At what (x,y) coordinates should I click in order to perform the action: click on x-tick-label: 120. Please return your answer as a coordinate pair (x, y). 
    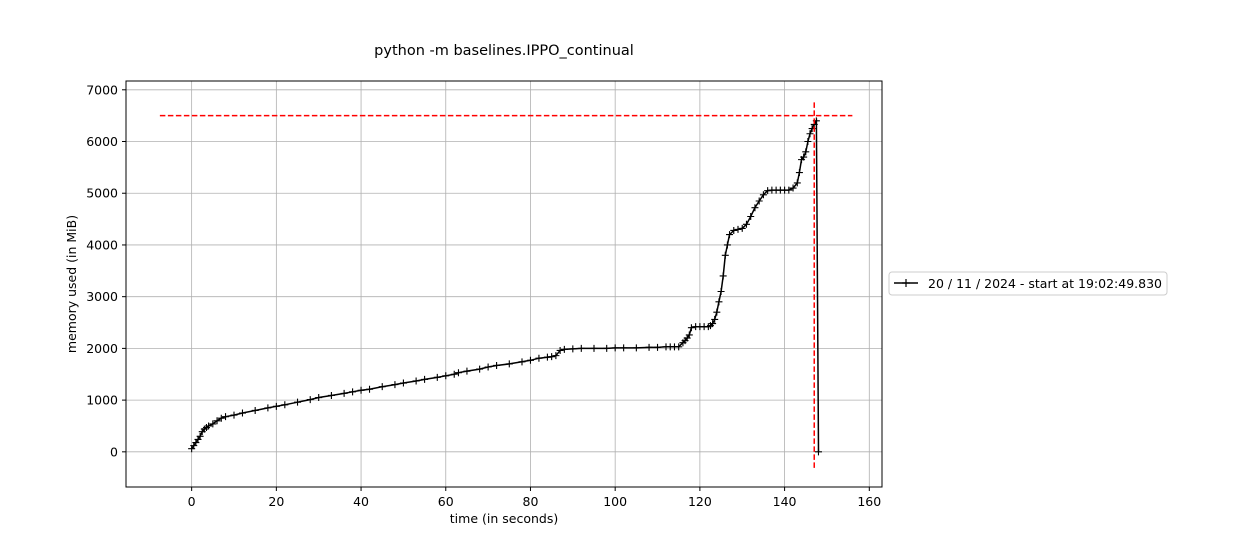
    Looking at the image, I should click on (700, 501).